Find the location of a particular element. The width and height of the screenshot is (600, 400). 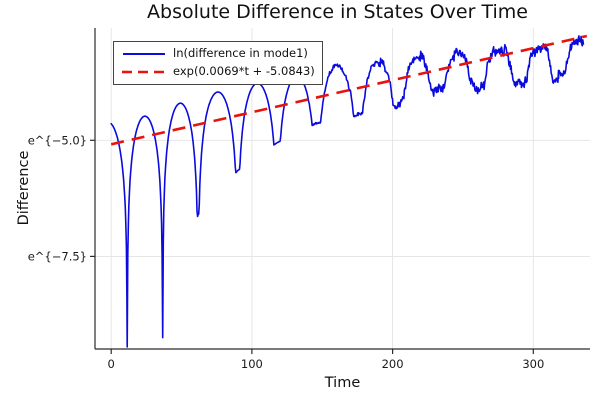

legend-entry-series1: ln(difference in mode1) is located at coordinates (217, 53).